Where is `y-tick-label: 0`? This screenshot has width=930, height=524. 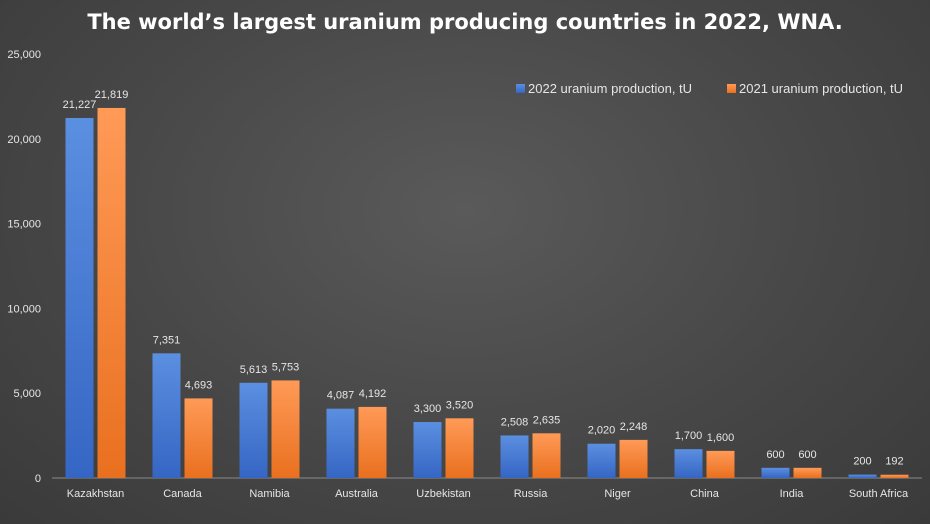 y-tick-label: 0 is located at coordinates (38, 479).